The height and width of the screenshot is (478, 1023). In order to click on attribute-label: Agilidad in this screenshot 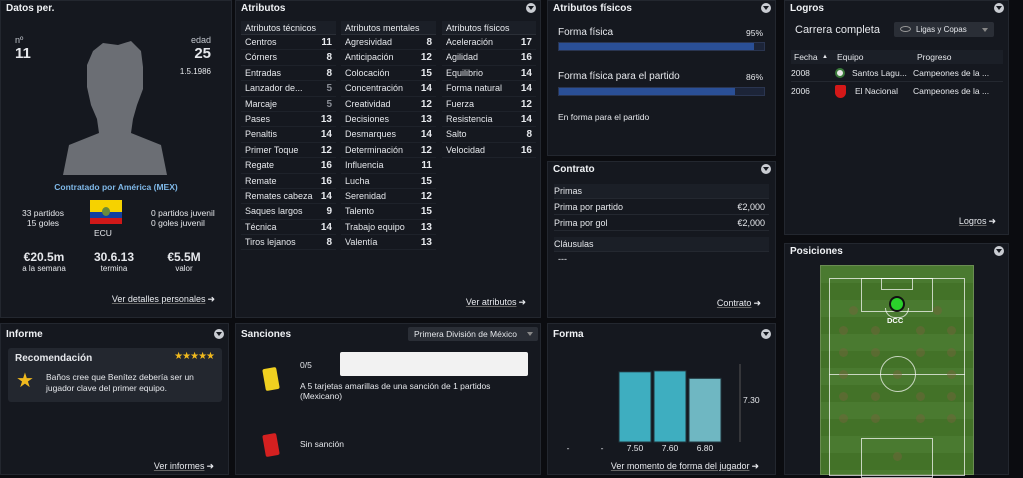, I will do `click(462, 57)`.